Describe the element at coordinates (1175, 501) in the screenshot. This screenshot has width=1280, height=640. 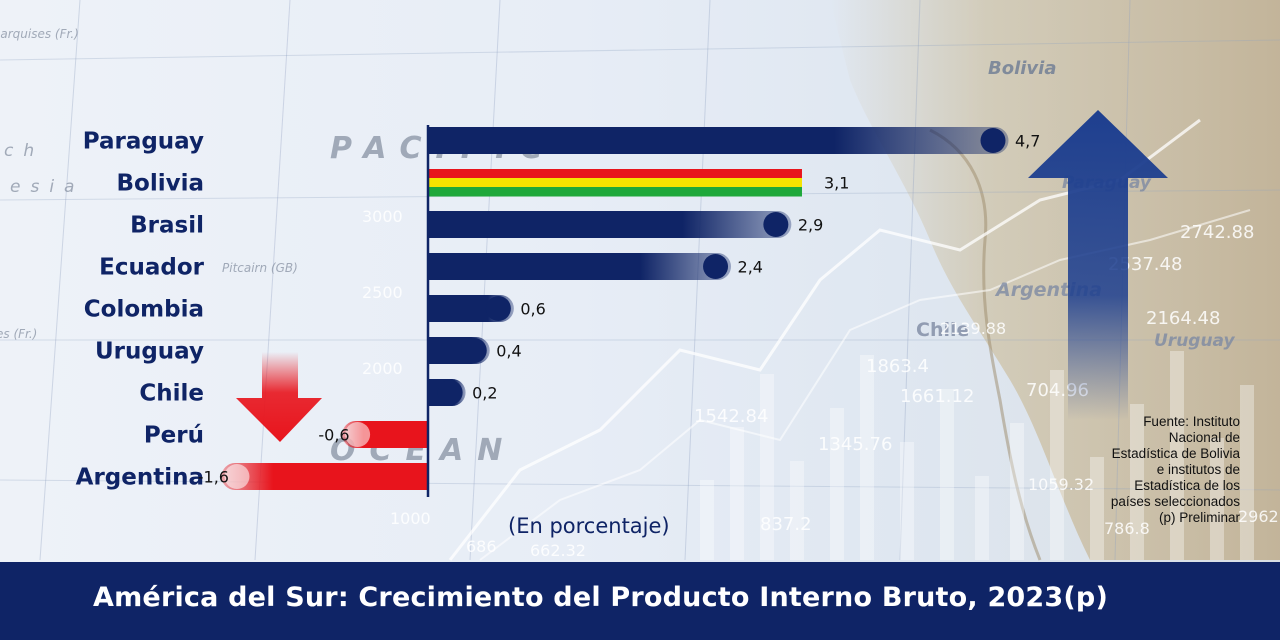
I see `source-line: países seleccionados` at that location.